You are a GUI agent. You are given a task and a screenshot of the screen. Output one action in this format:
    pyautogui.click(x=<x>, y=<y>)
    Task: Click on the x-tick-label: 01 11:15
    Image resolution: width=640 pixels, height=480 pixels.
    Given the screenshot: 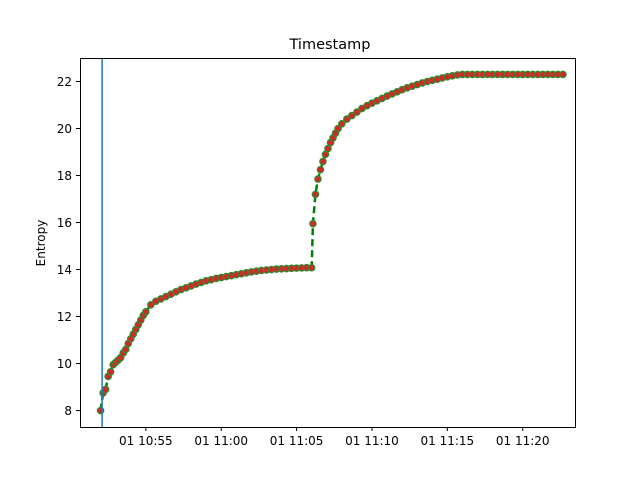 What is the action you would take?
    pyautogui.click(x=448, y=441)
    